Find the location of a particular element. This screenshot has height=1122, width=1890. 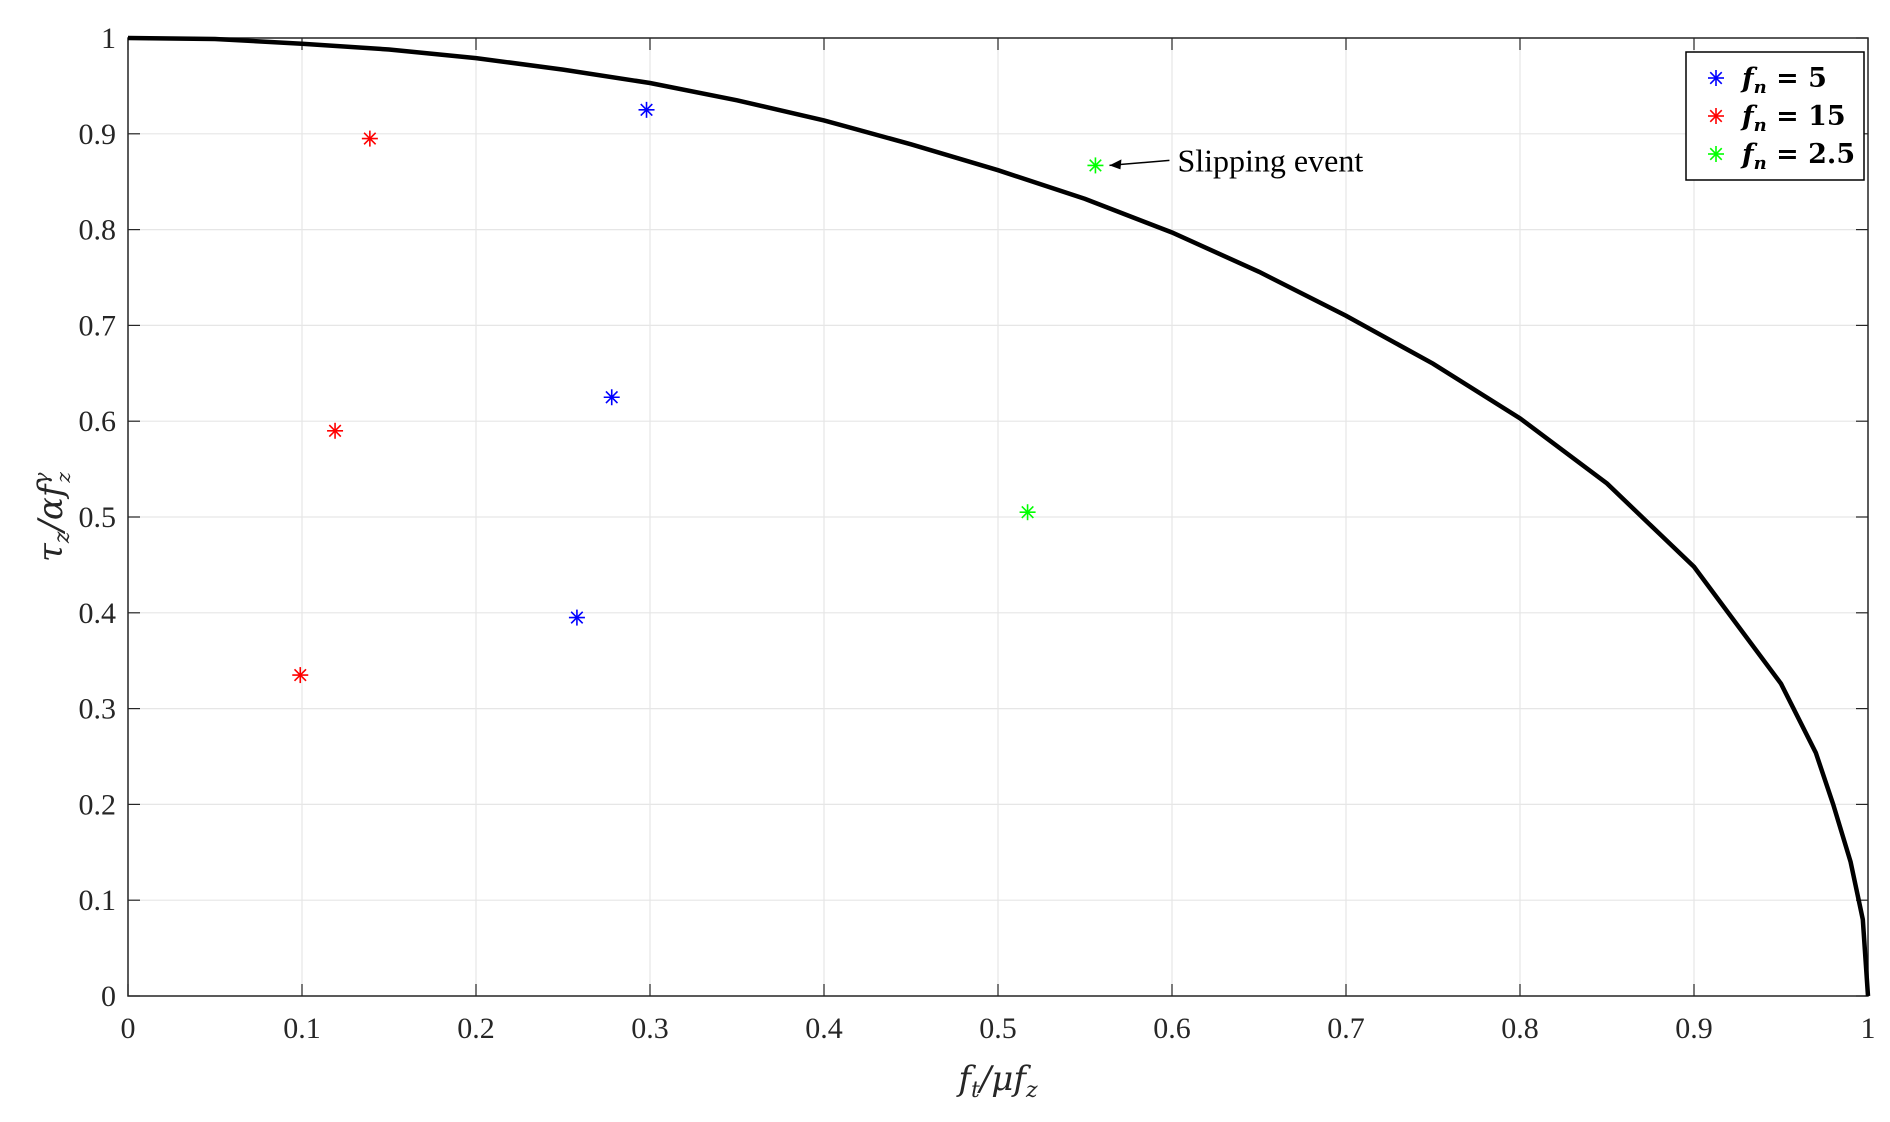

legend-label: fn = 5 is located at coordinates (1783, 80).